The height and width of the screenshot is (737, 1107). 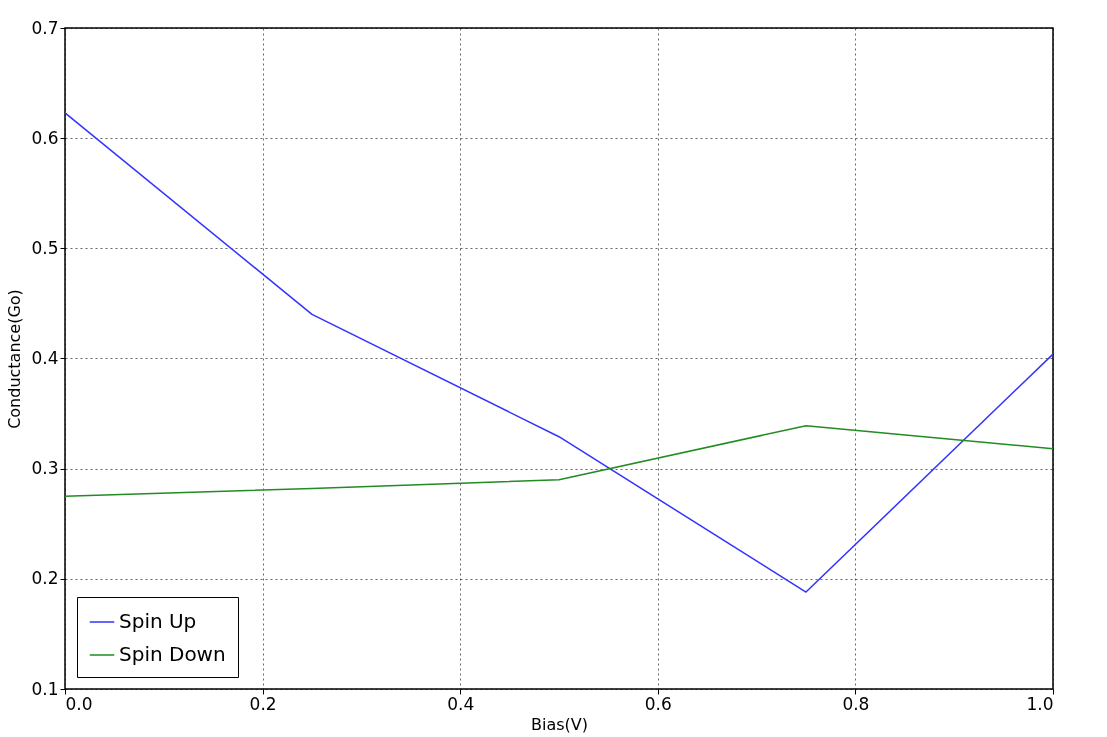 I want to click on legend-label: Spin Down, so click(x=172, y=654).